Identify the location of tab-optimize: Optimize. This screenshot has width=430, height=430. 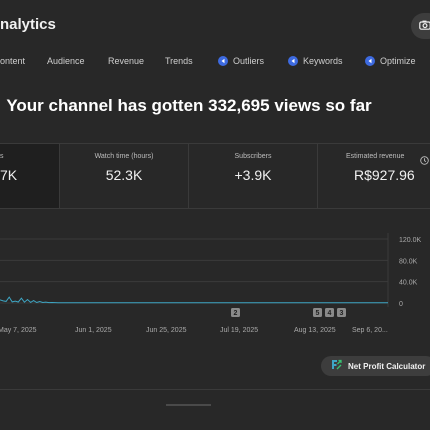
(390, 61).